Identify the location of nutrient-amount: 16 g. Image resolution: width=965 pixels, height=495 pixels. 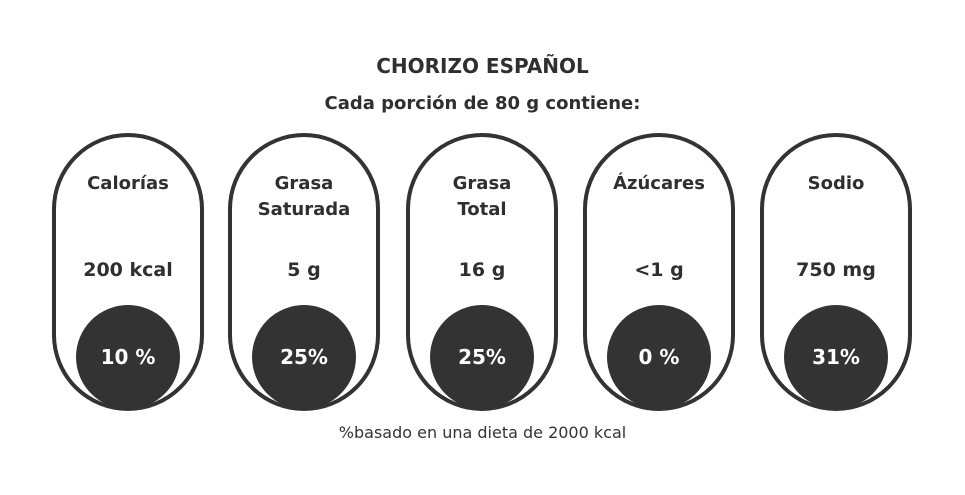
(482, 270).